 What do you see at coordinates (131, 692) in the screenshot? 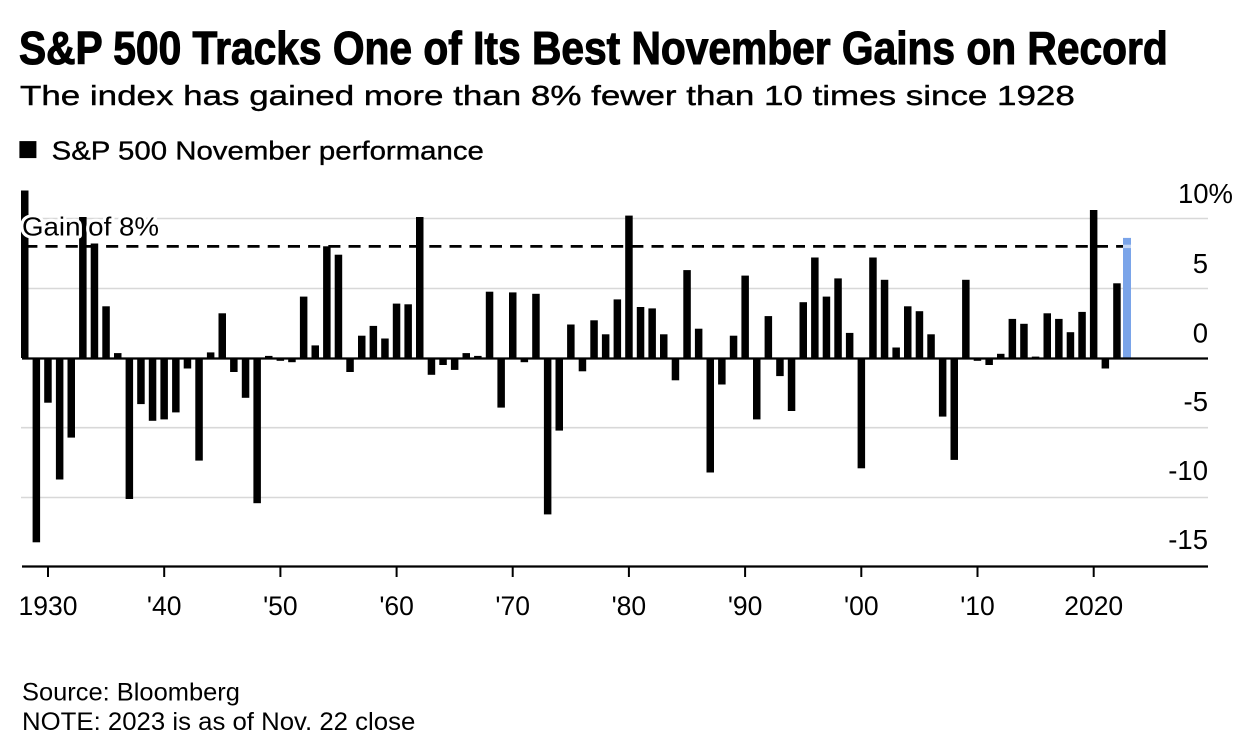
I see `svg-text: Source: Bloomberg` at bounding box center [131, 692].